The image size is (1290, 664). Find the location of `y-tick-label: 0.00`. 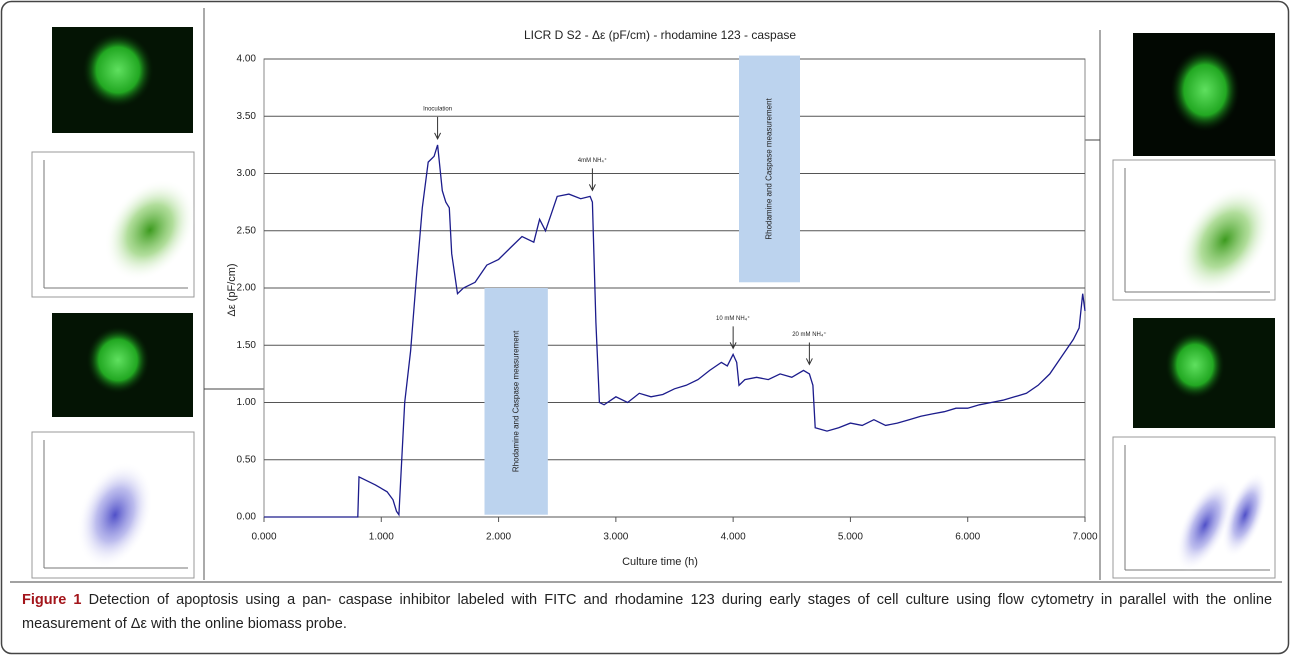

y-tick-label: 0.00 is located at coordinates (247, 517).